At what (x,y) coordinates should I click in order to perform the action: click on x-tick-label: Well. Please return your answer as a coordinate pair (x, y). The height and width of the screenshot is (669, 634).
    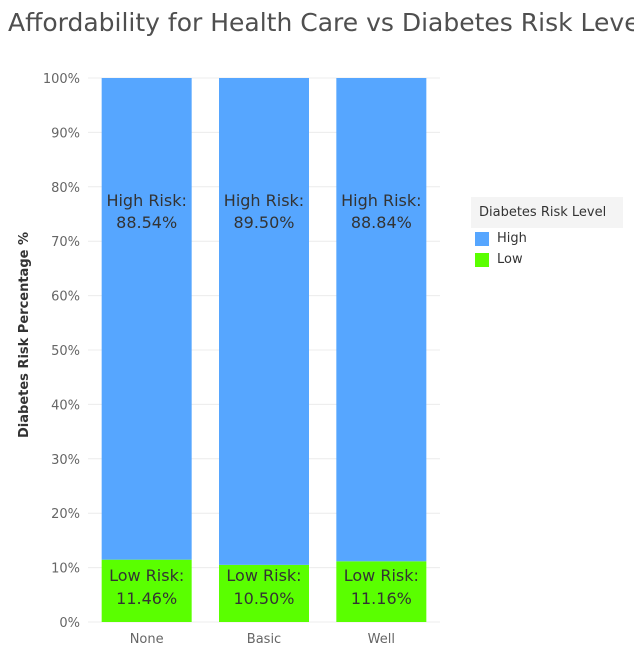
    Looking at the image, I should click on (381, 639).